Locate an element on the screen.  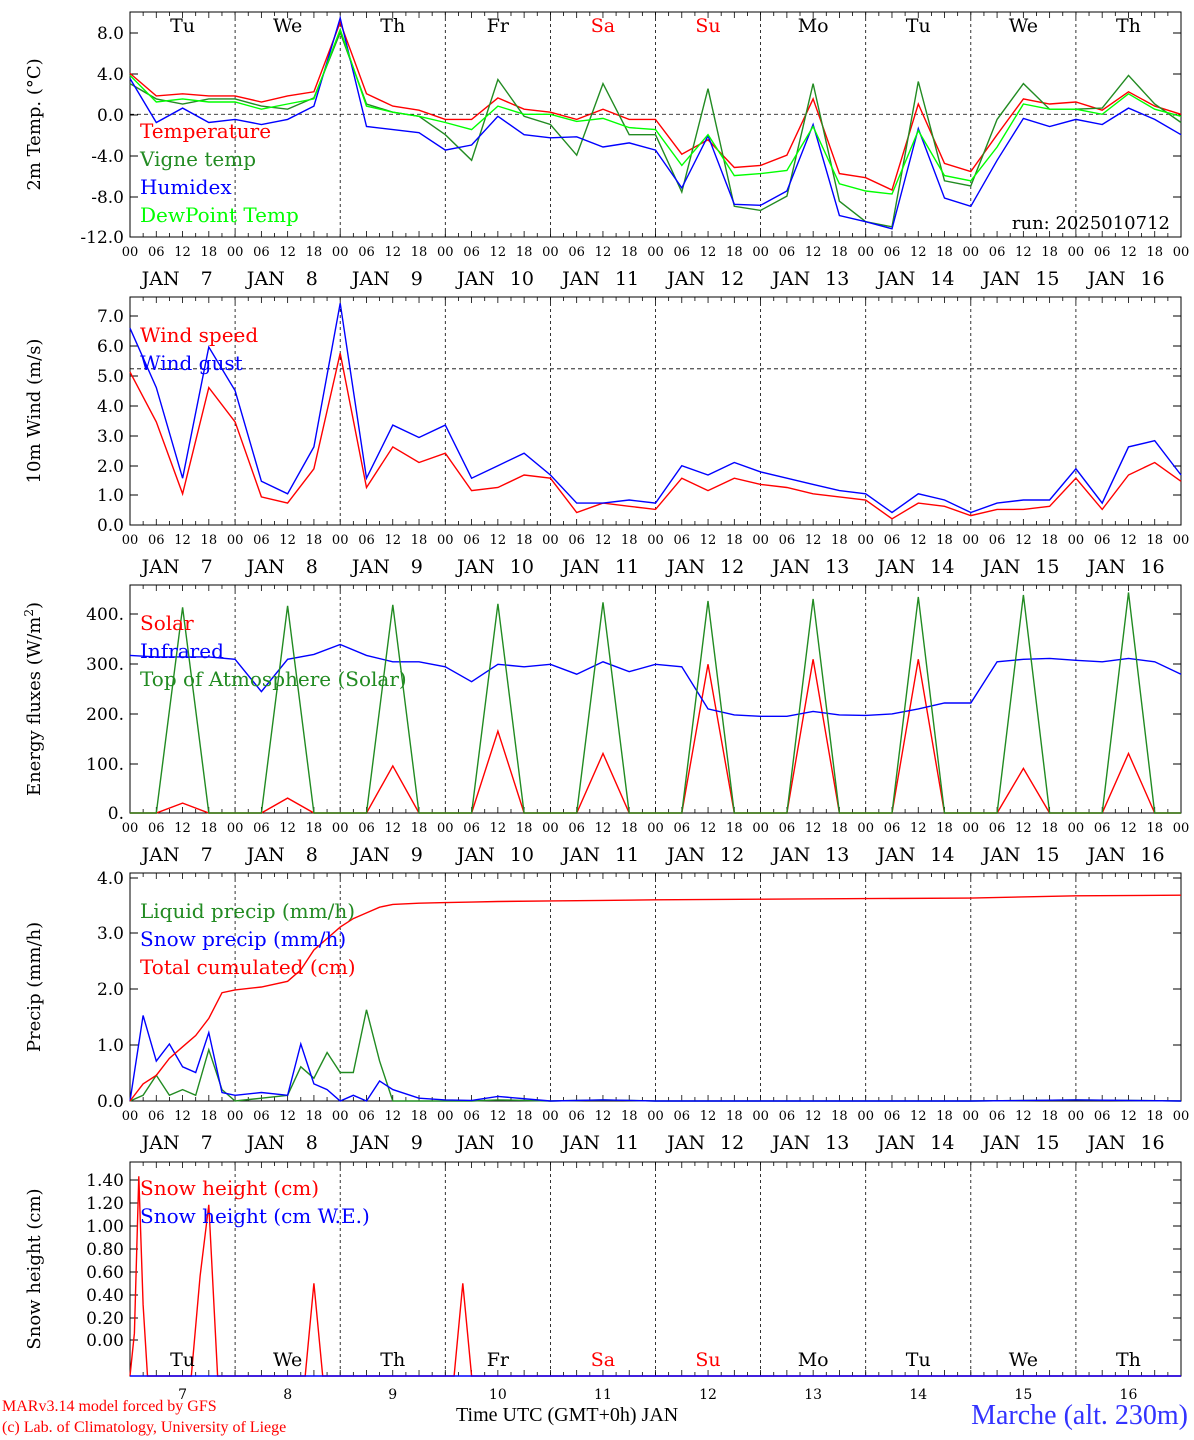
legend-entry: Solar is located at coordinates (167, 623).